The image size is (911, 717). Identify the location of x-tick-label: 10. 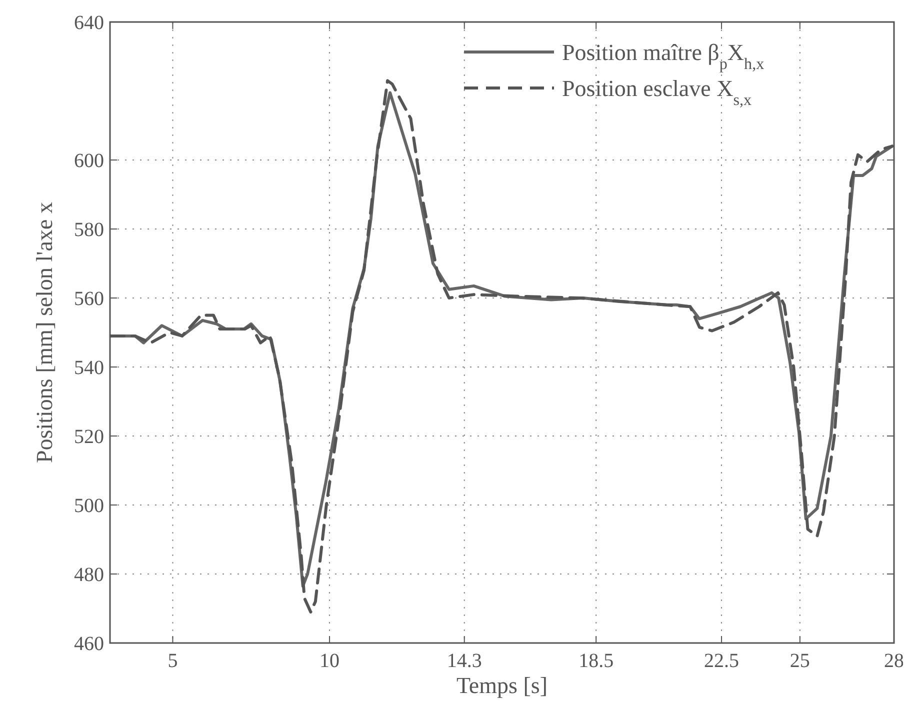
(330, 661).